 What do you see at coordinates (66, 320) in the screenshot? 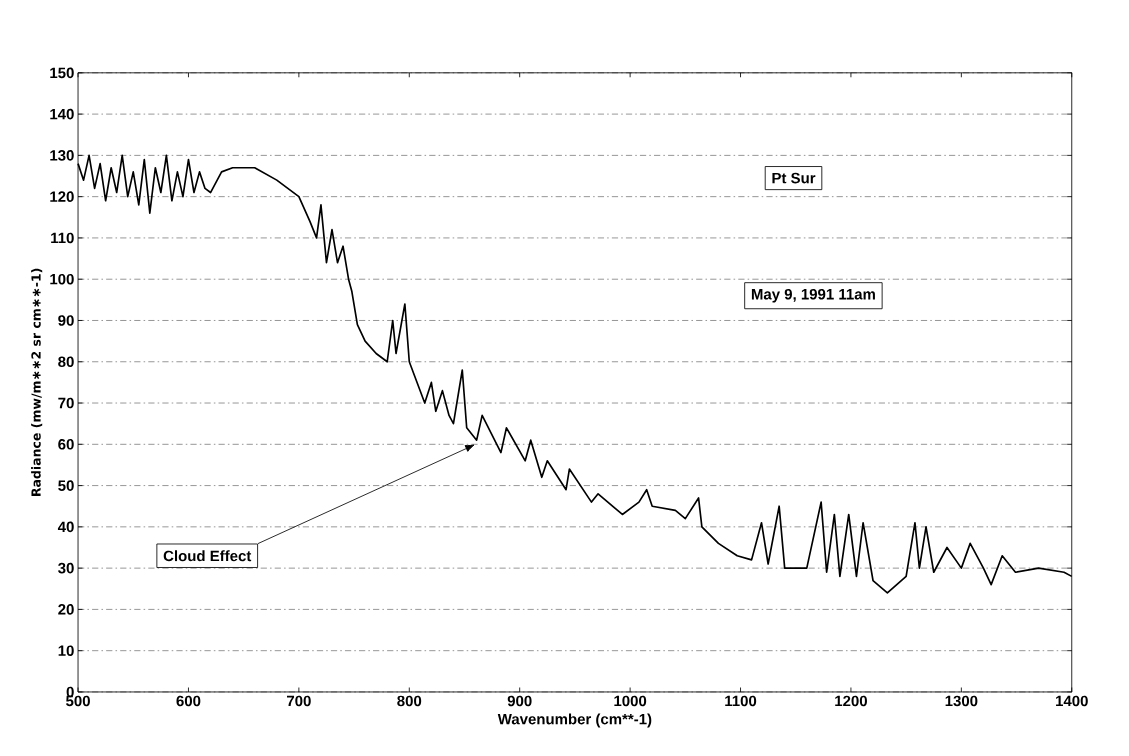
I see `y-tick-label: 90` at bounding box center [66, 320].